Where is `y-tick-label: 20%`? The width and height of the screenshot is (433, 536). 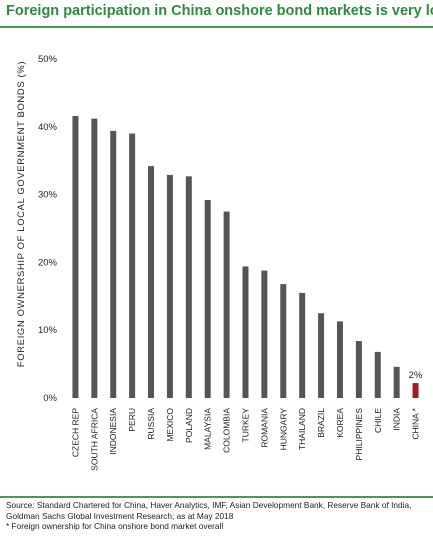
y-tick-label: 20% is located at coordinates (48, 262).